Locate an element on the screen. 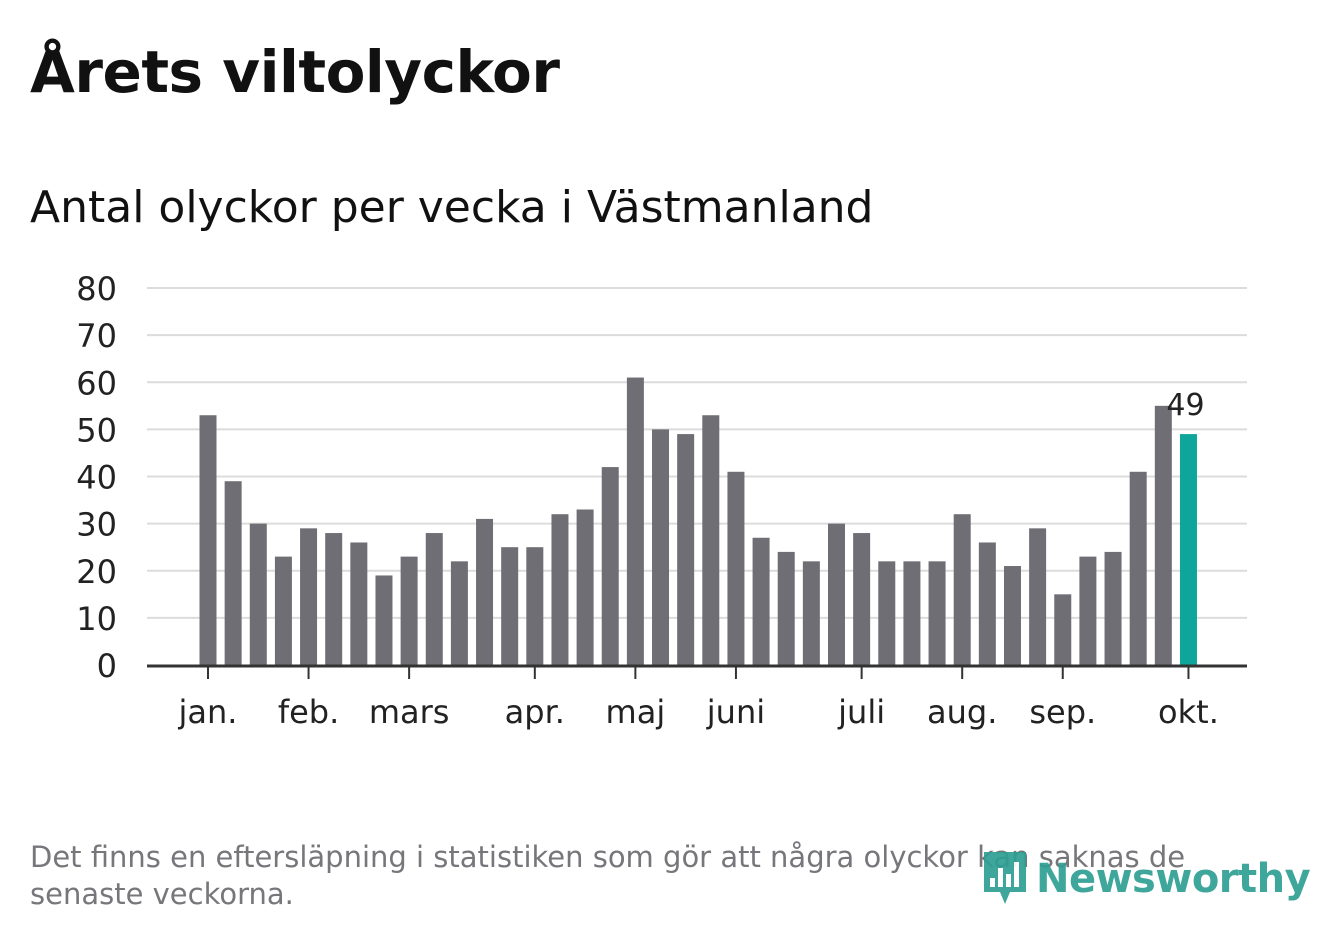 Image resolution: width=1322 pixels, height=939 pixels. y-tick-label: 20 is located at coordinates (96, 572).